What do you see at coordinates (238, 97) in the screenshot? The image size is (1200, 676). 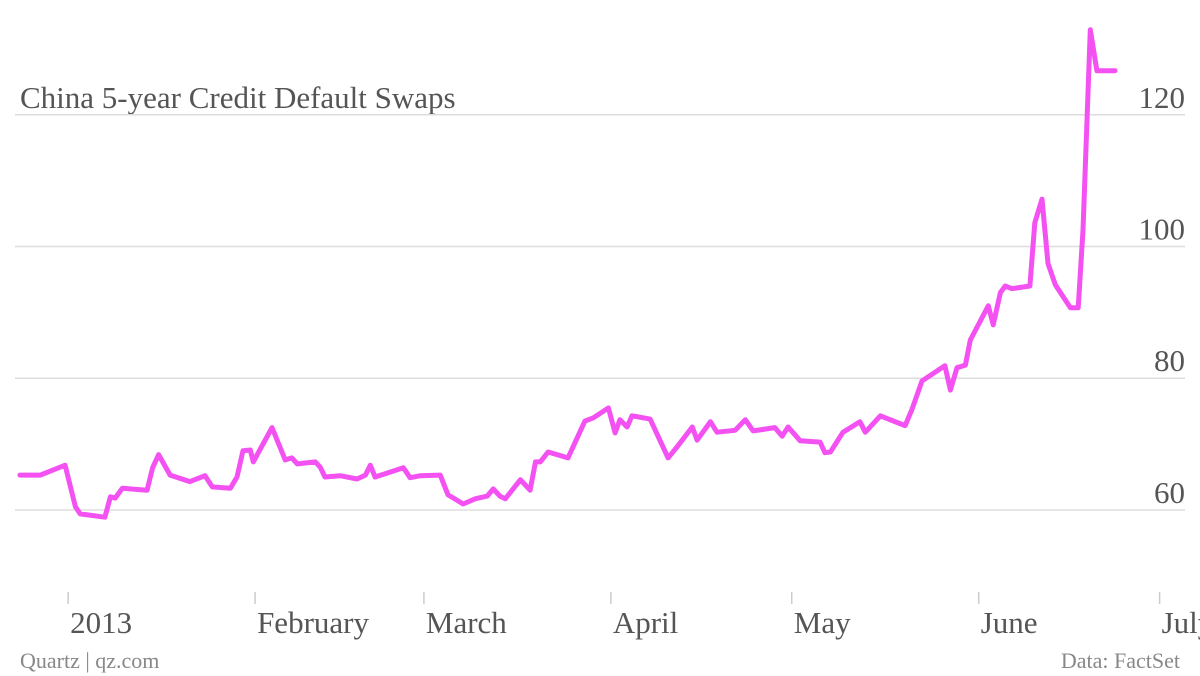 I see `chart-title: China 5-year Credit Default Swaps` at bounding box center [238, 97].